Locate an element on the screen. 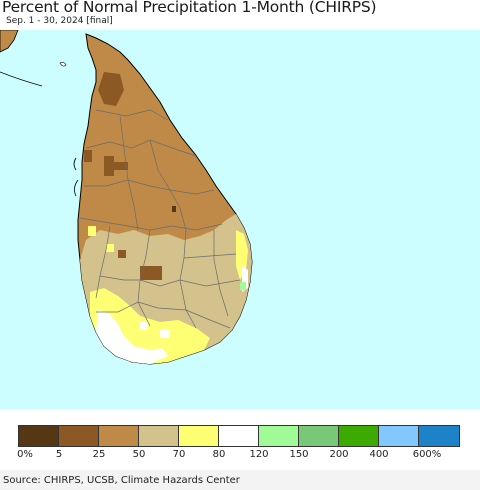 The height and width of the screenshot is (490, 480). mainland-india-coast is located at coordinates (9, 41).